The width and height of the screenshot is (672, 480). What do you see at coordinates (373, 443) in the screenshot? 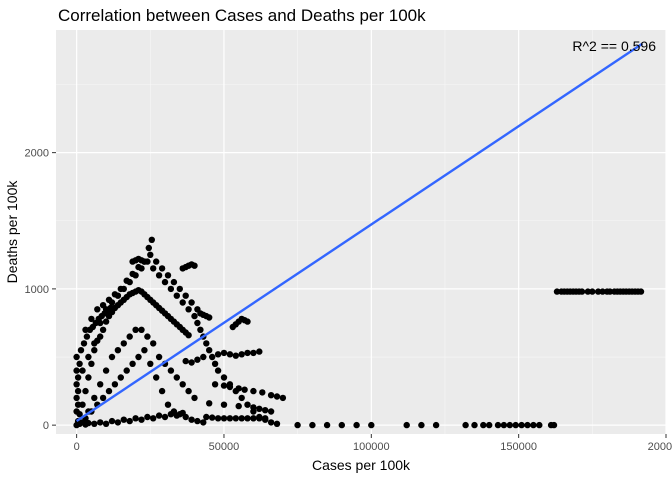
I see `x-axis-ticks: 0 50000 100000 150000 200000` at bounding box center [373, 443].